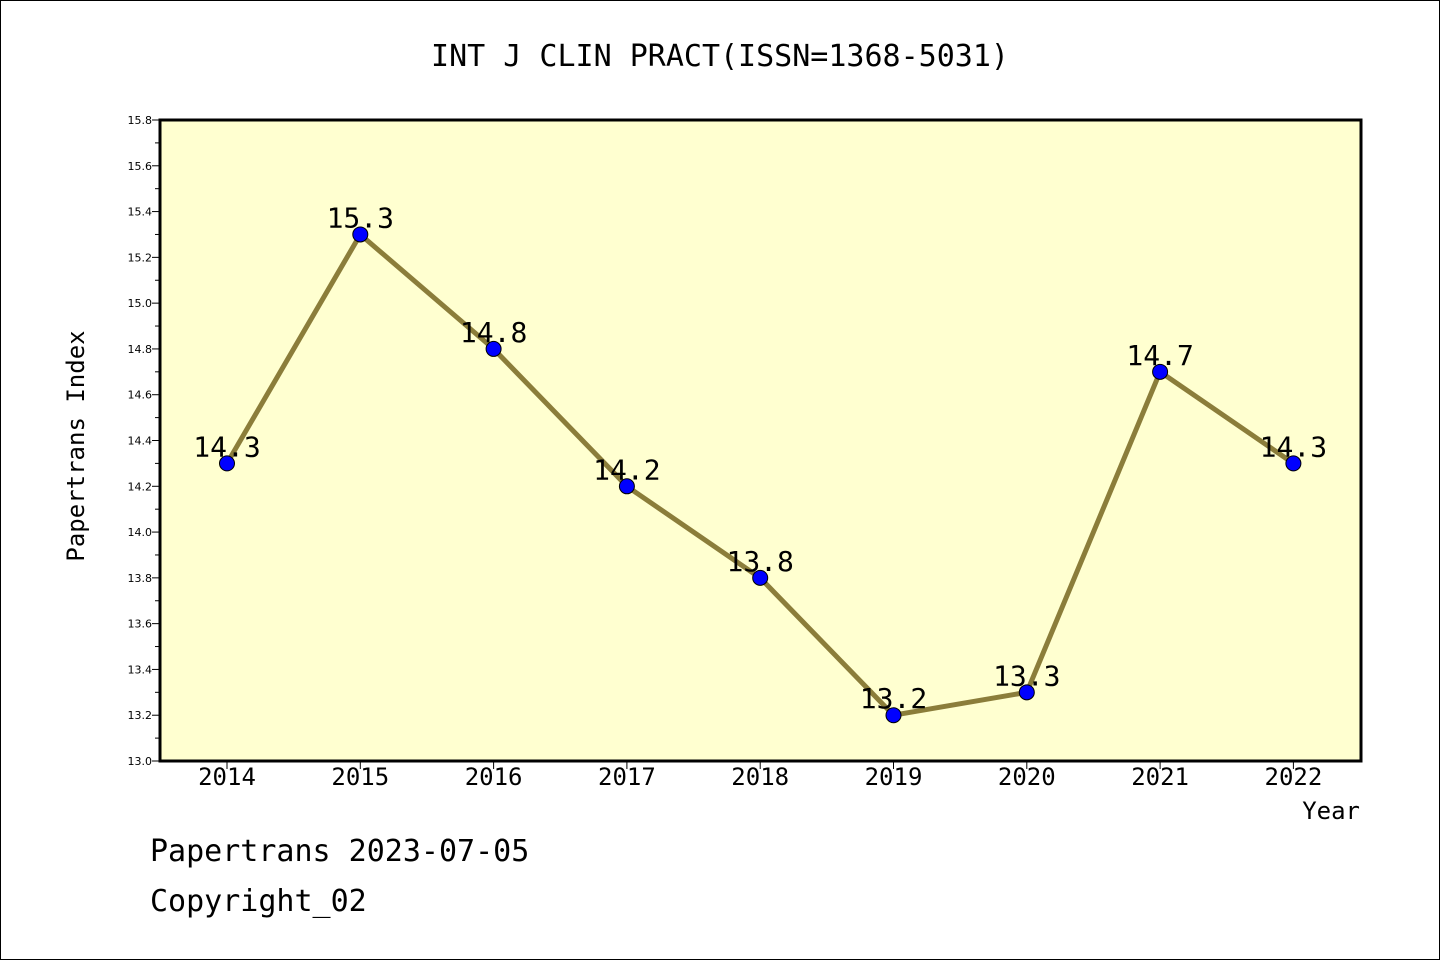  What do you see at coordinates (340, 851) in the screenshot?
I see `footer-date-text: Papertrans 2023-07-05` at bounding box center [340, 851].